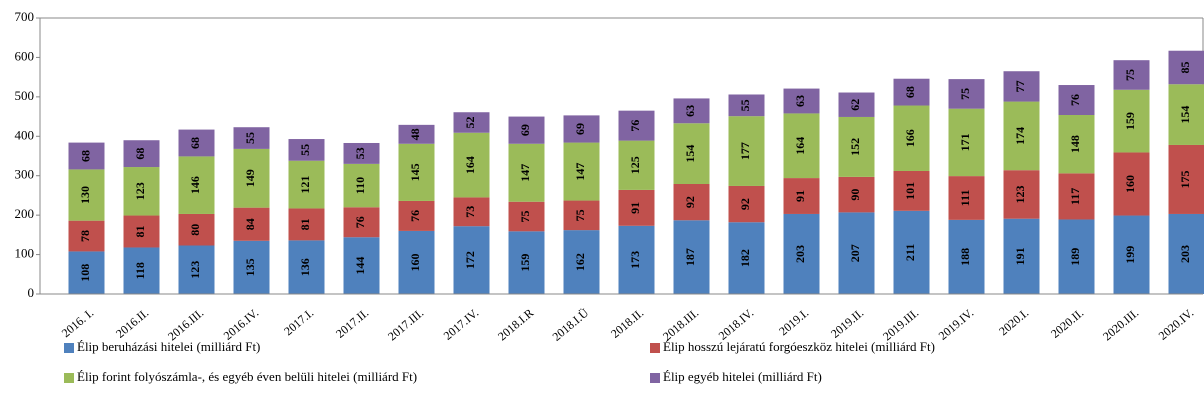 This screenshot has width=1204, height=416. I want to click on y-tick-label: 100, so click(25, 253).